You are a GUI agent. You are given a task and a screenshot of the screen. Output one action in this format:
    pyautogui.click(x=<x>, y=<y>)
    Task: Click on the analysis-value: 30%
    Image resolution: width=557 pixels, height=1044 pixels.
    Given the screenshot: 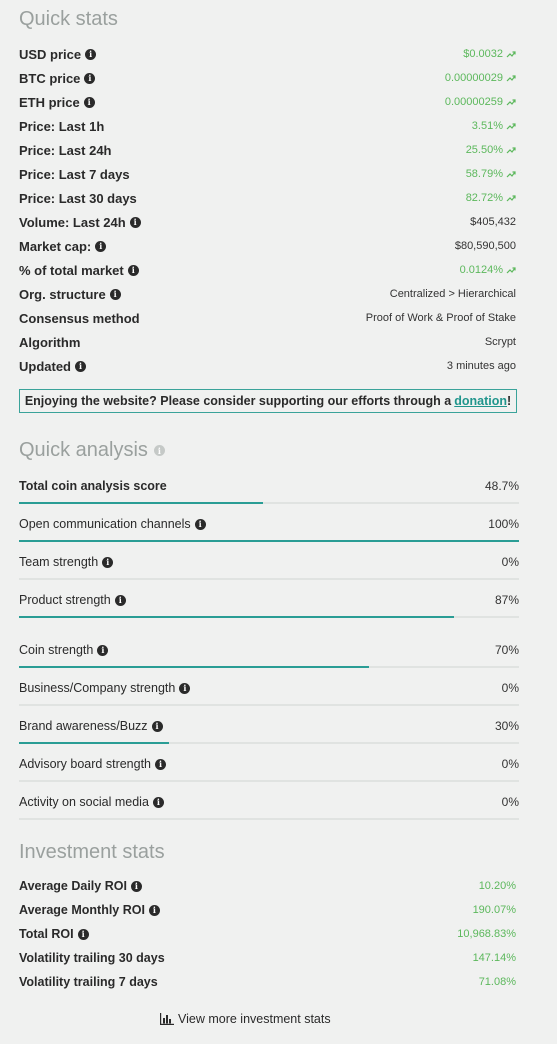 What is the action you would take?
    pyautogui.click(x=506, y=726)
    